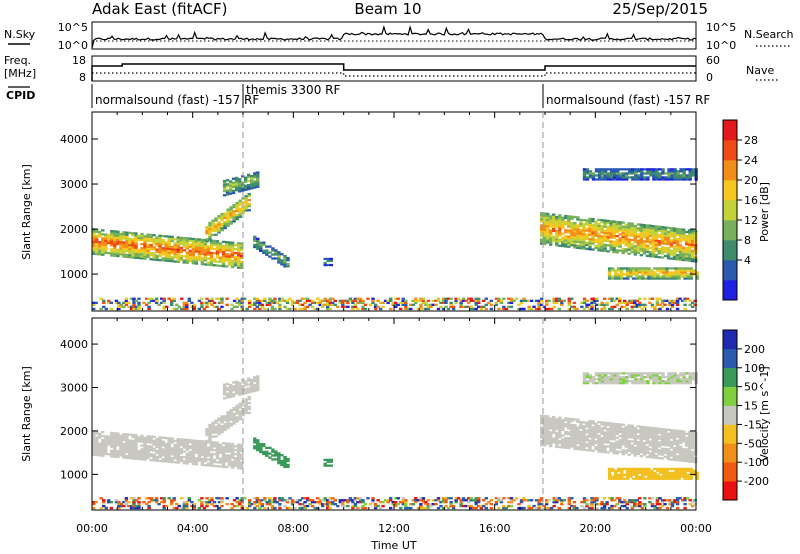 This screenshot has height=554, width=800. What do you see at coordinates (20, 95) in the screenshot?
I see `cpid-label: CPID` at bounding box center [20, 95].